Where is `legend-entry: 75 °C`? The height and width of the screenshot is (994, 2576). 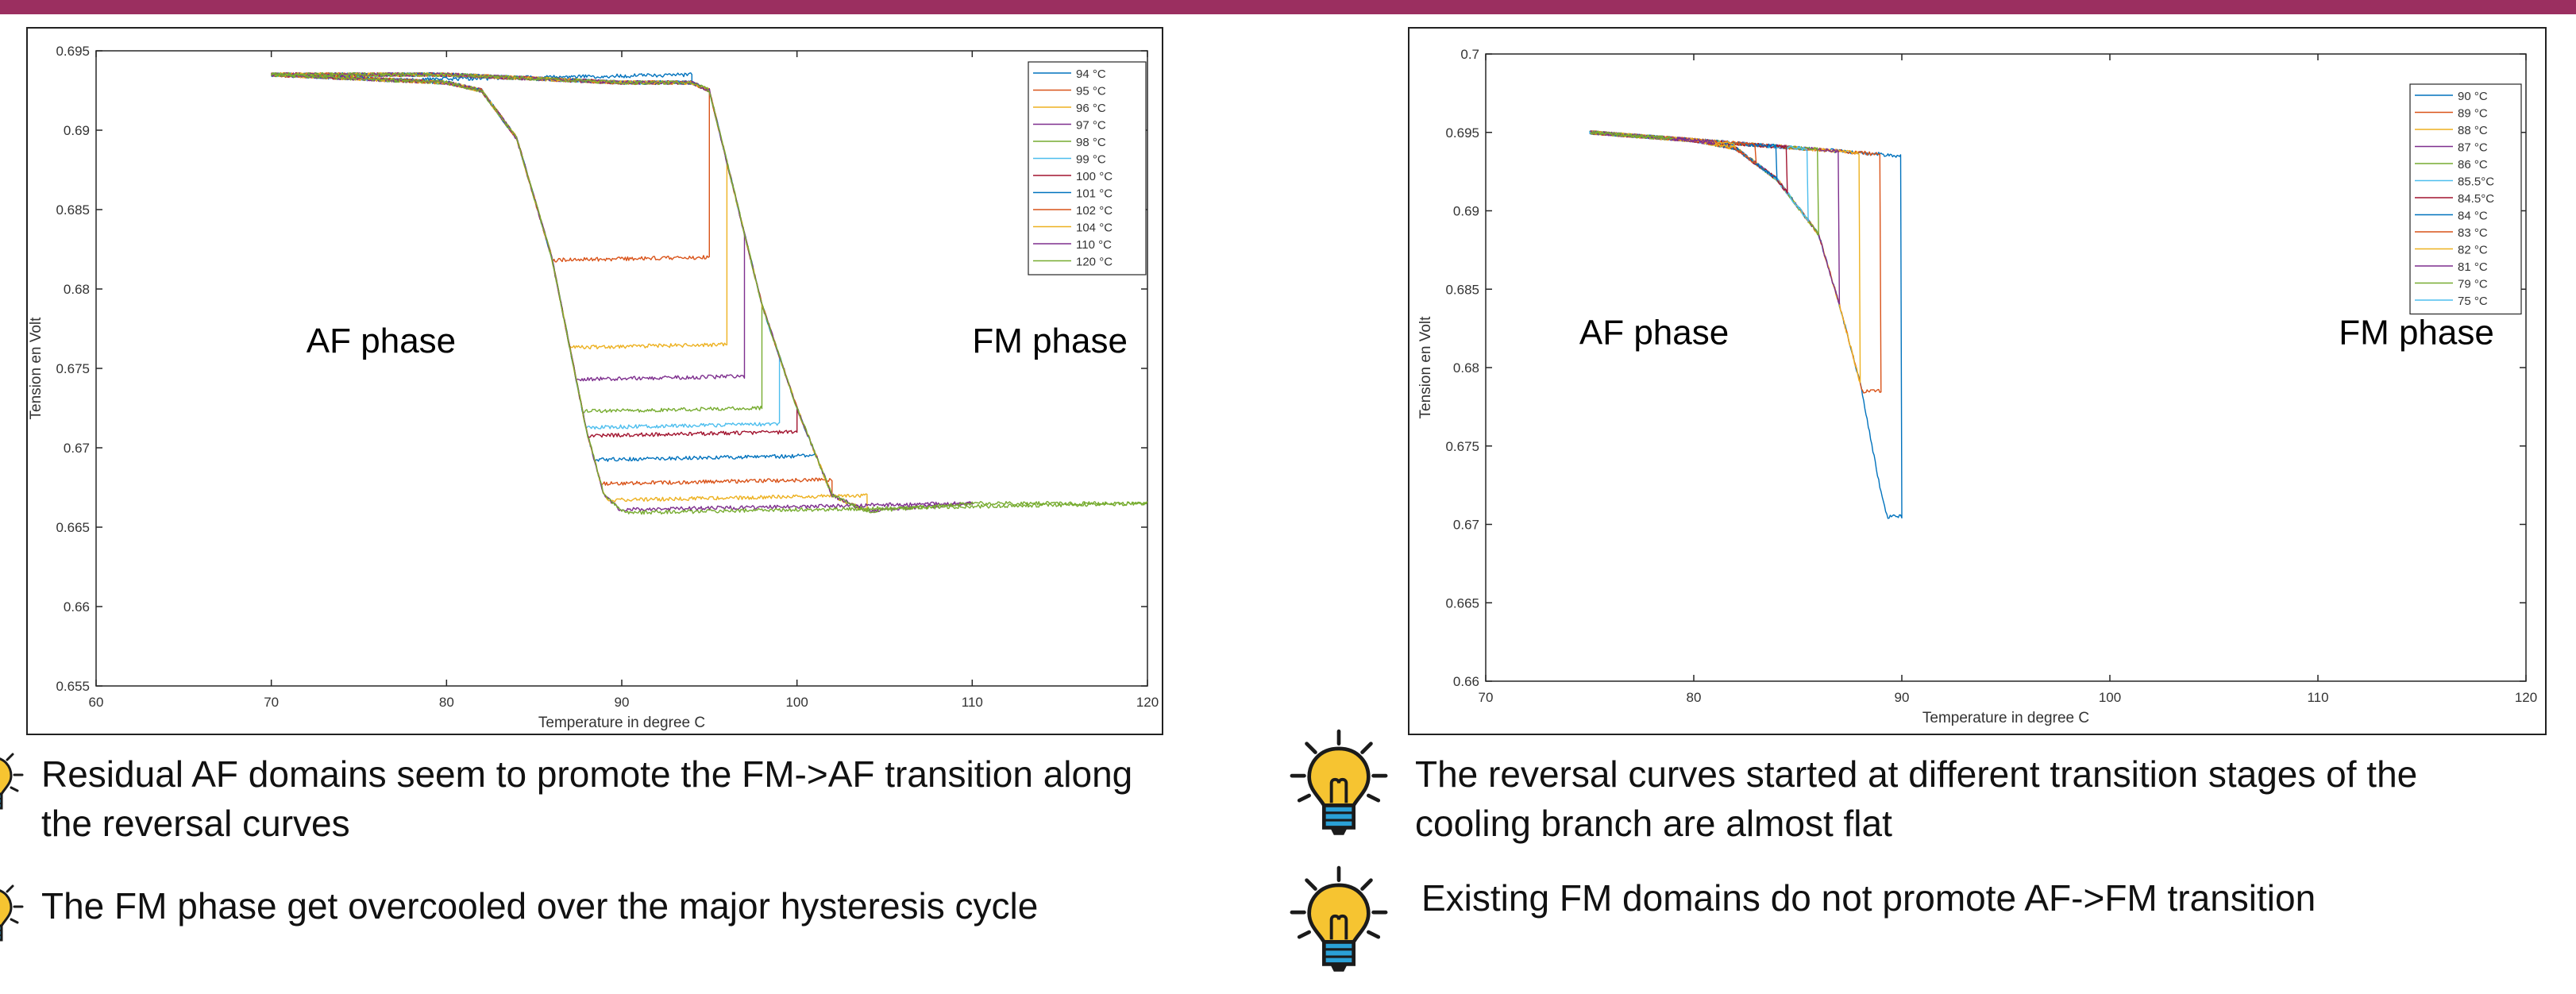
legend-entry: 75 °C is located at coordinates (2473, 302).